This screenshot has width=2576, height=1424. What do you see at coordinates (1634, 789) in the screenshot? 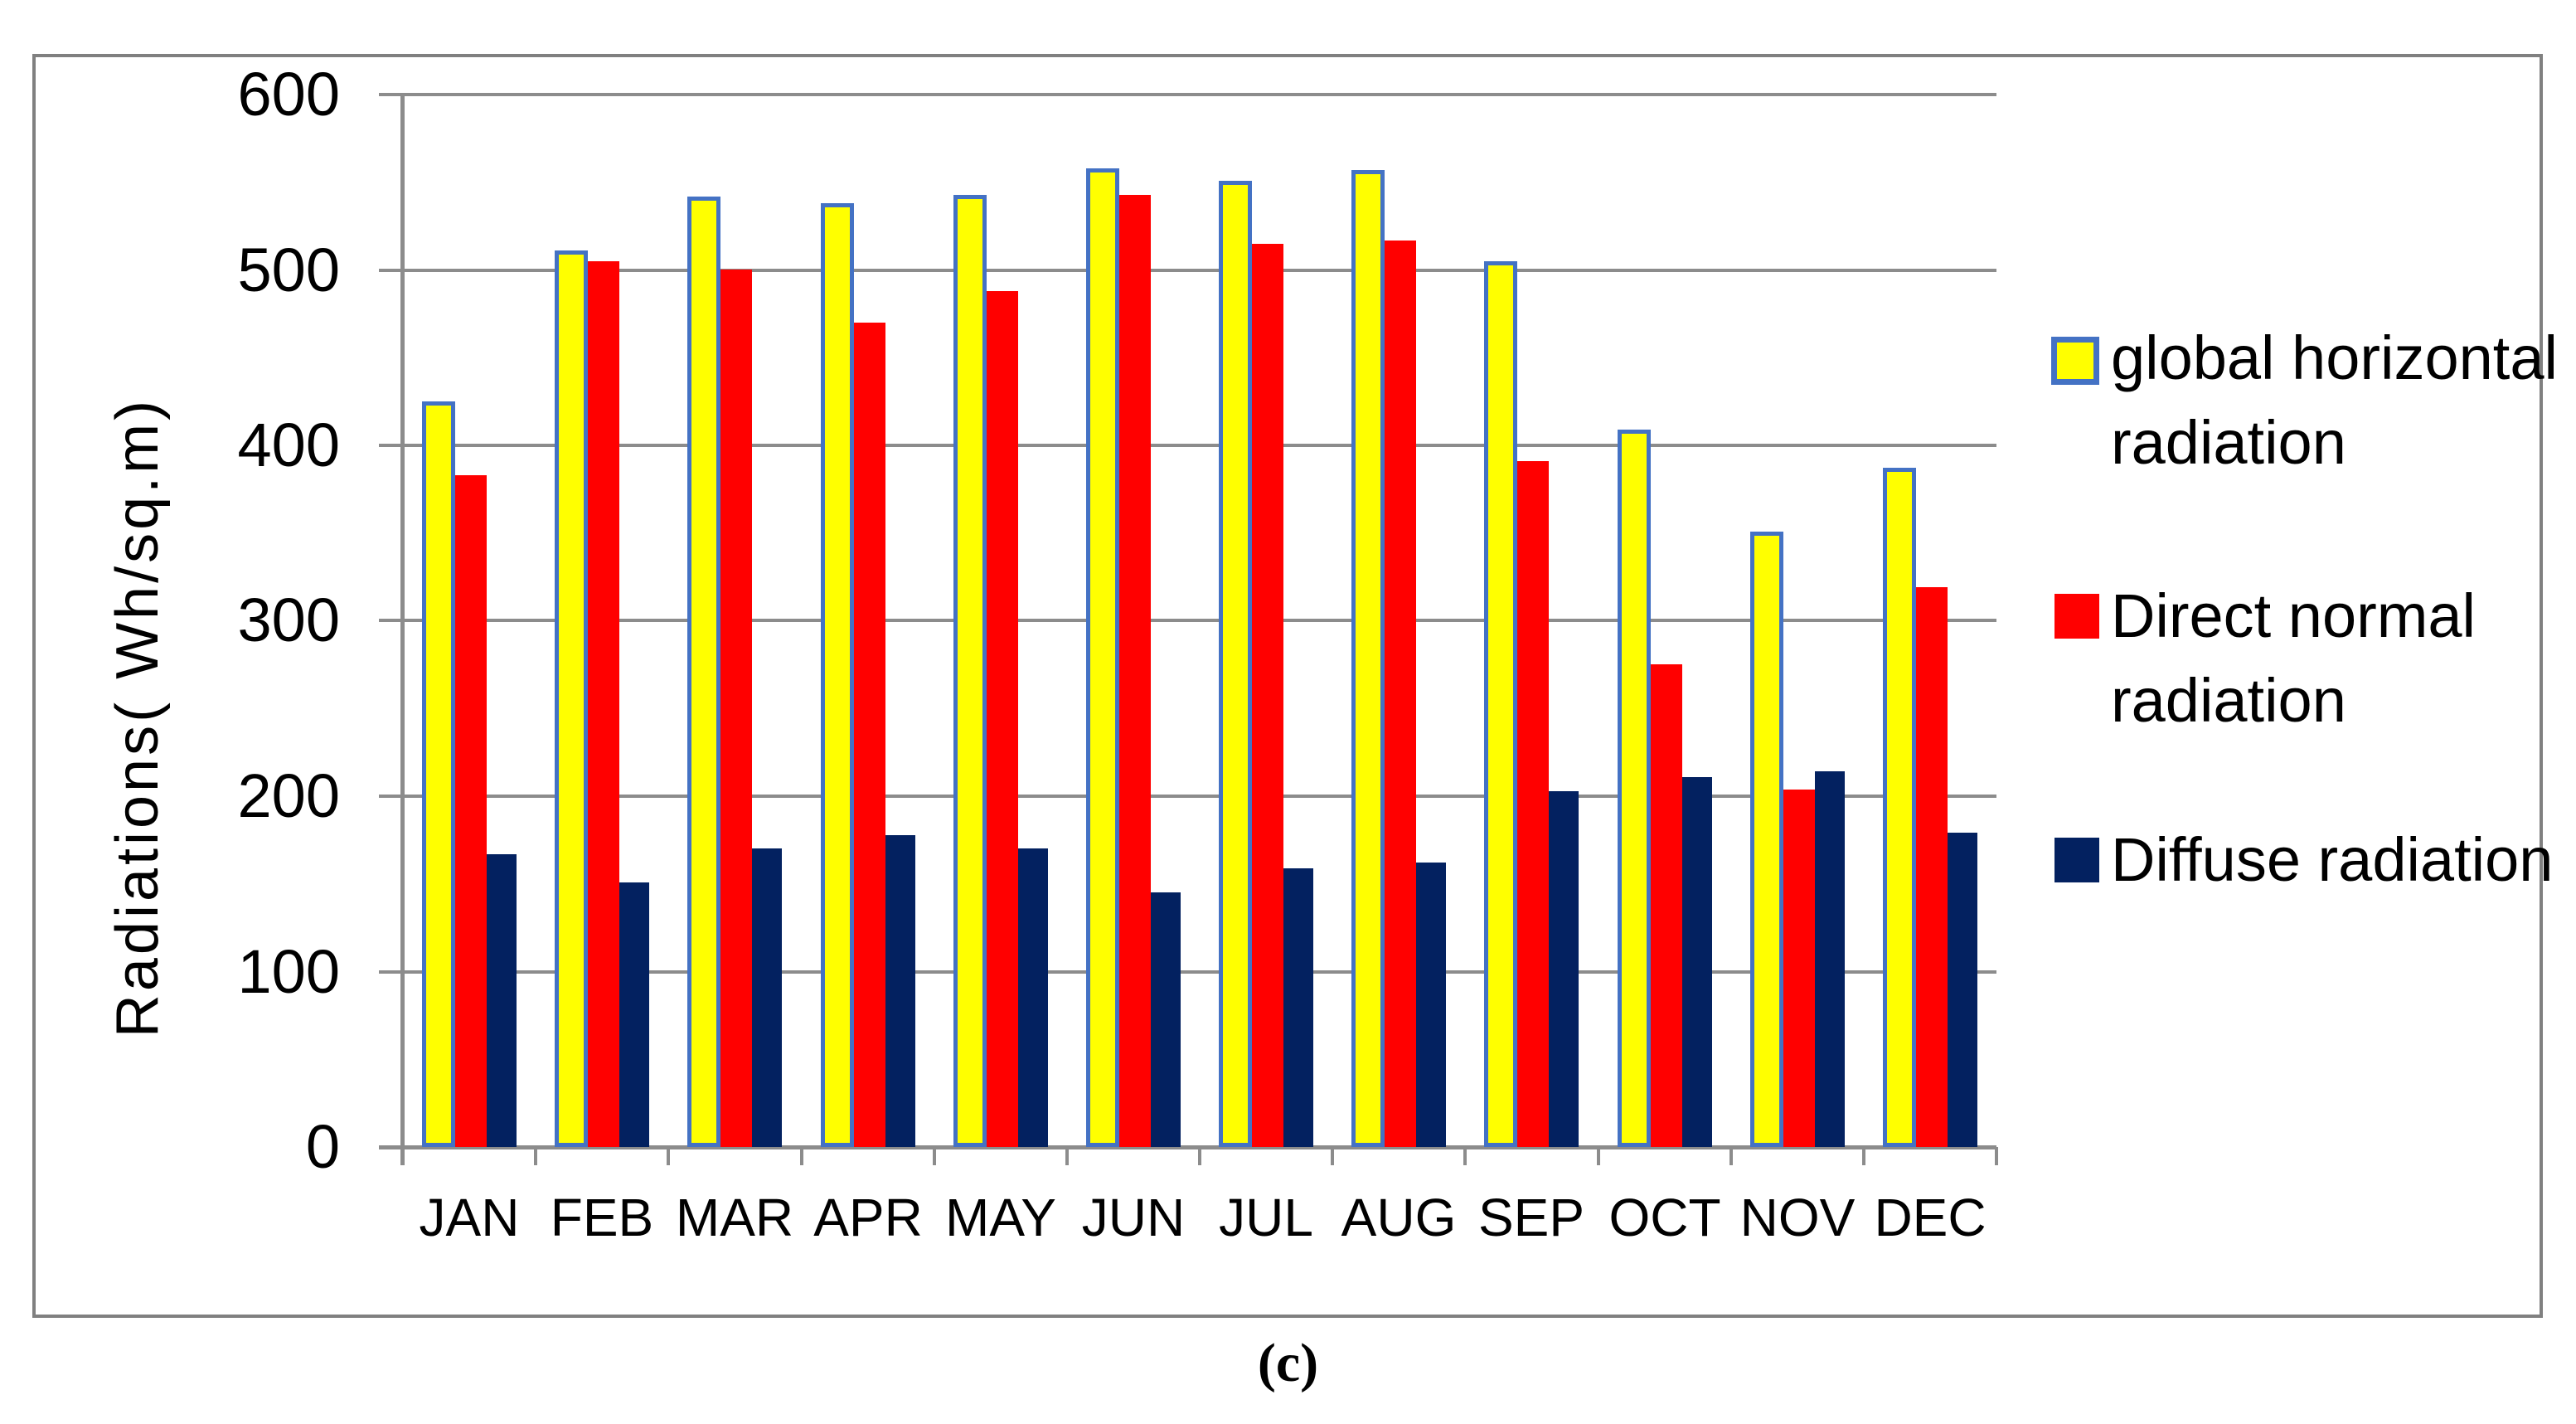
I see `bar-global-horizontal-OCT` at bounding box center [1634, 789].